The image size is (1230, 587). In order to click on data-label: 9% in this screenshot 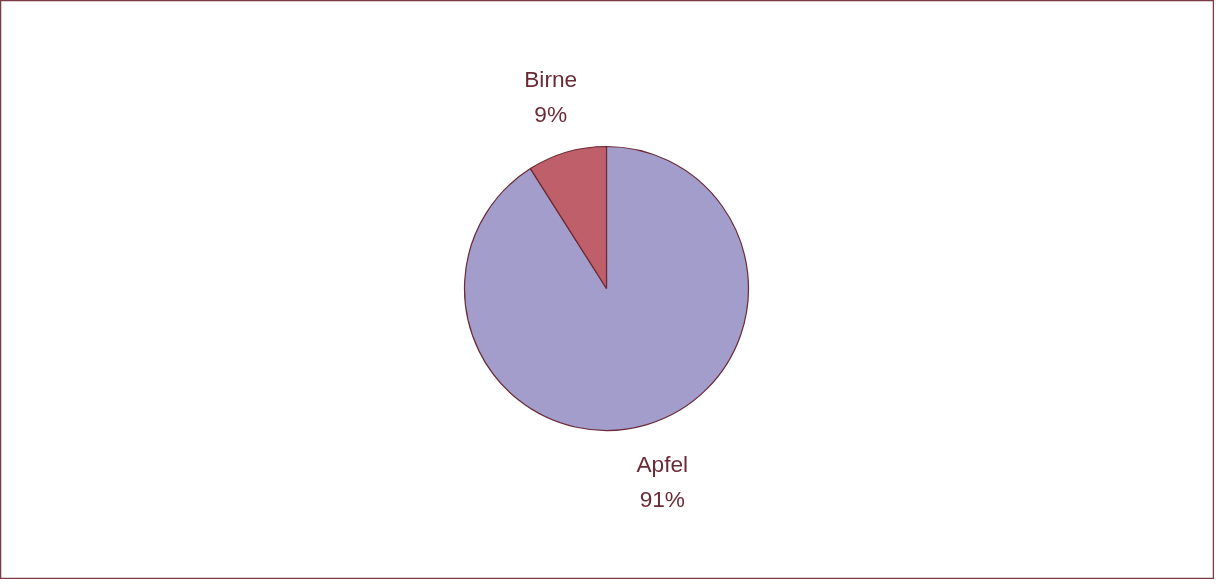, I will do `click(551, 114)`.